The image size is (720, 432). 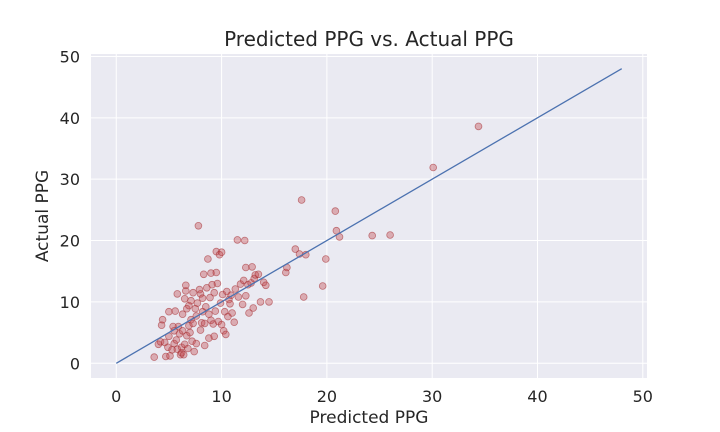 I want to click on chart-title: Predicted PPG vs. Actual PPG, so click(x=369, y=39).